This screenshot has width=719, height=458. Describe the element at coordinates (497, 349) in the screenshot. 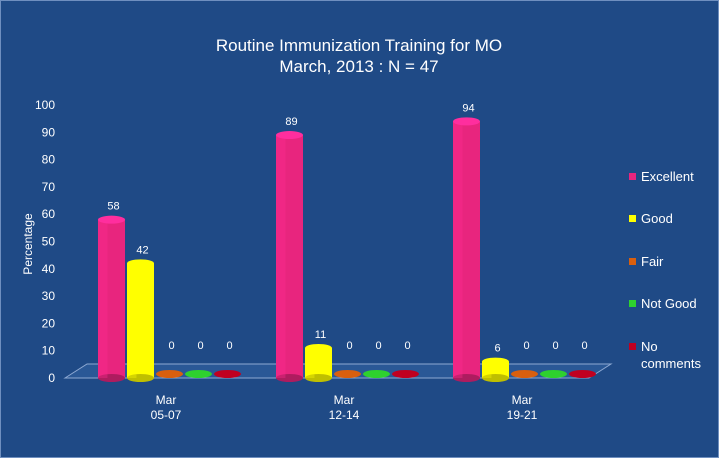

I see `data-label: 6` at that location.